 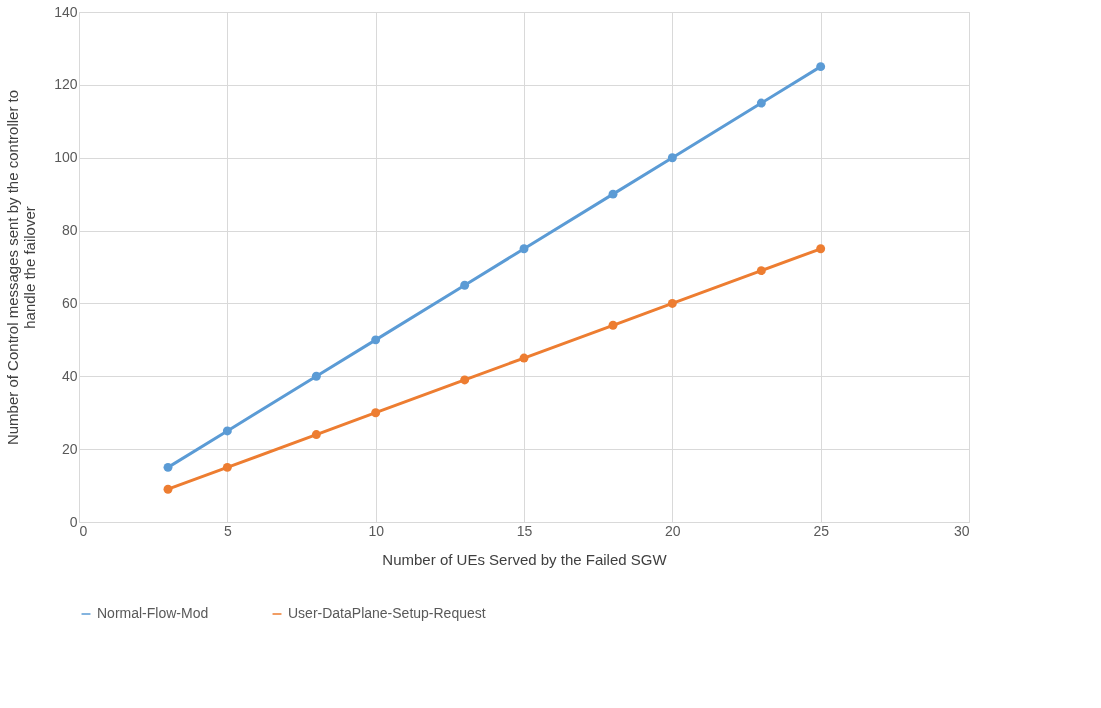 I want to click on y-tick-label: 120, so click(x=66, y=84).